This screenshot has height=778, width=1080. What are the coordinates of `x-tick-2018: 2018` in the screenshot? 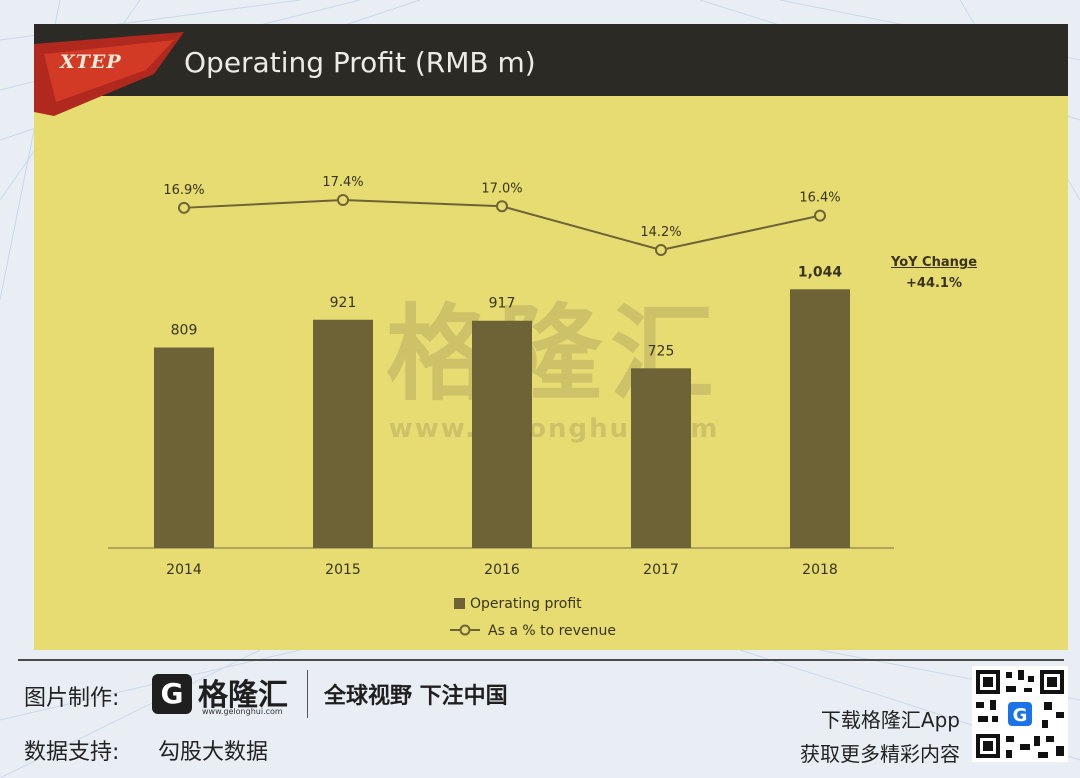 It's located at (820, 570).